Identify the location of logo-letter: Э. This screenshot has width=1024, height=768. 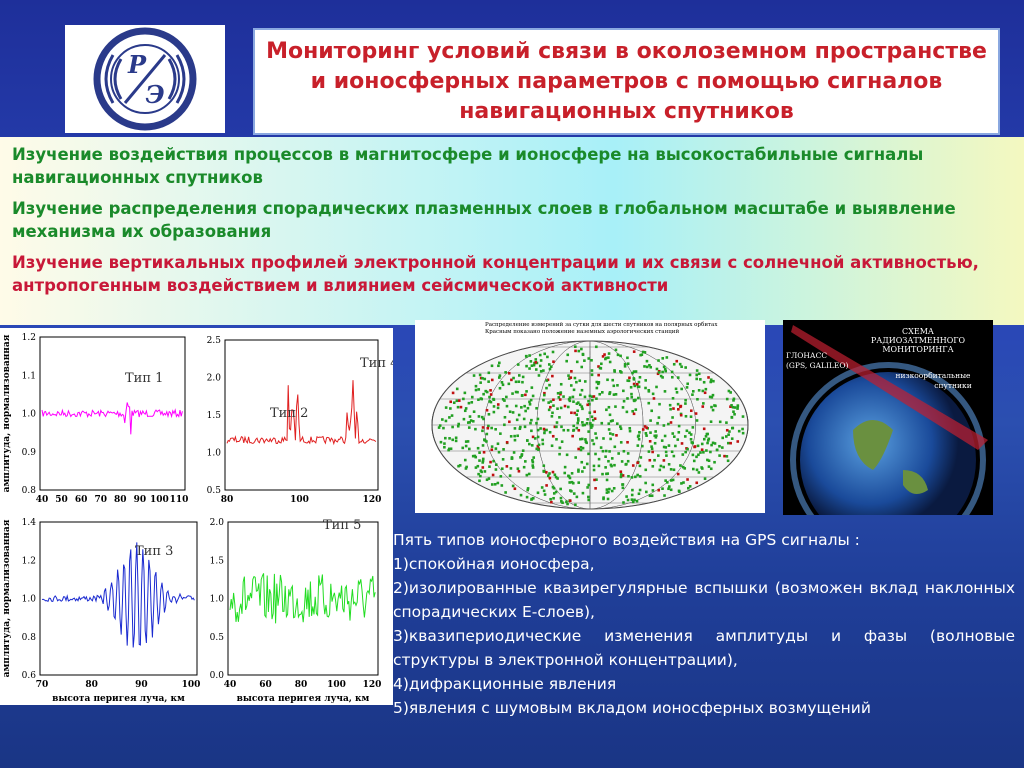
(154, 94).